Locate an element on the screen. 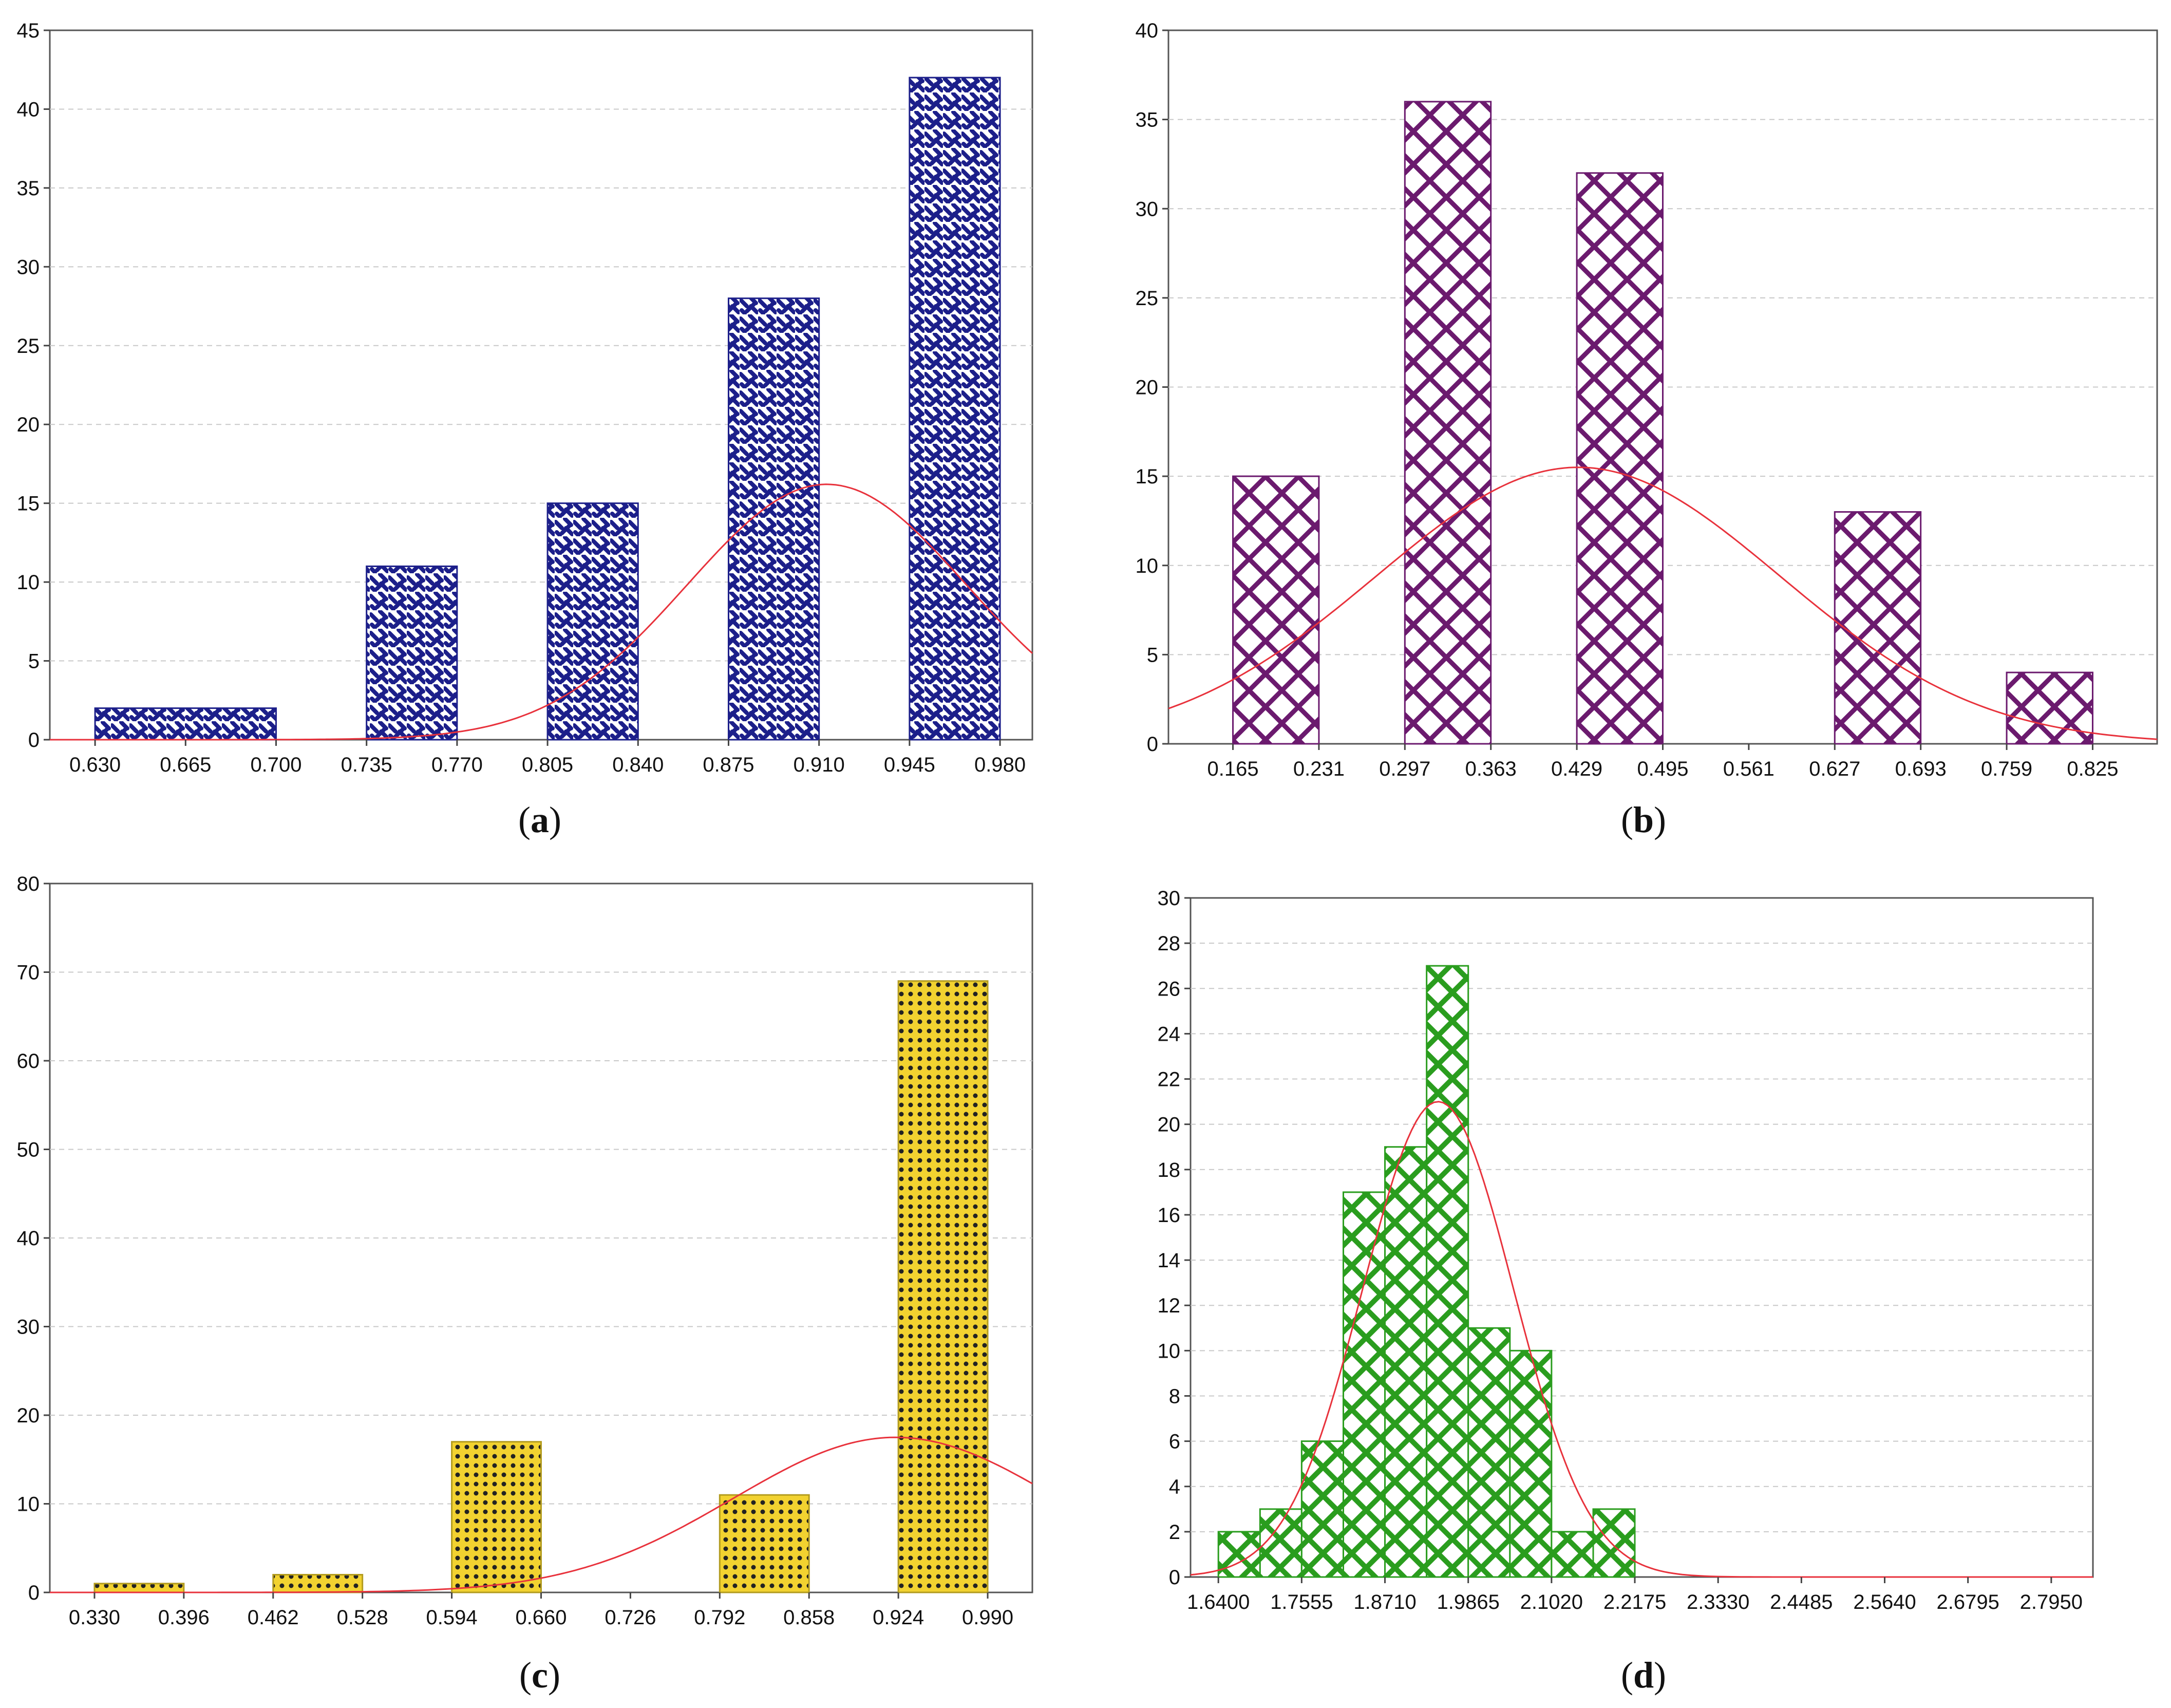 The image size is (2171, 1708). x-tick-label: 0.980 is located at coordinates (1000, 765).